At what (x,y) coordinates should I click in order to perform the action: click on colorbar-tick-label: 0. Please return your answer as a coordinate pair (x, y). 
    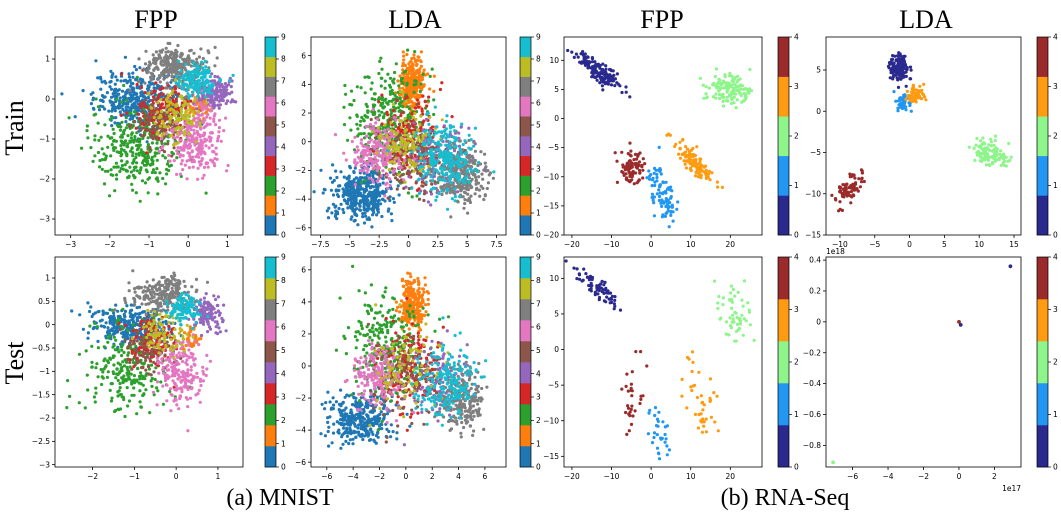
    Looking at the image, I should click on (283, 235).